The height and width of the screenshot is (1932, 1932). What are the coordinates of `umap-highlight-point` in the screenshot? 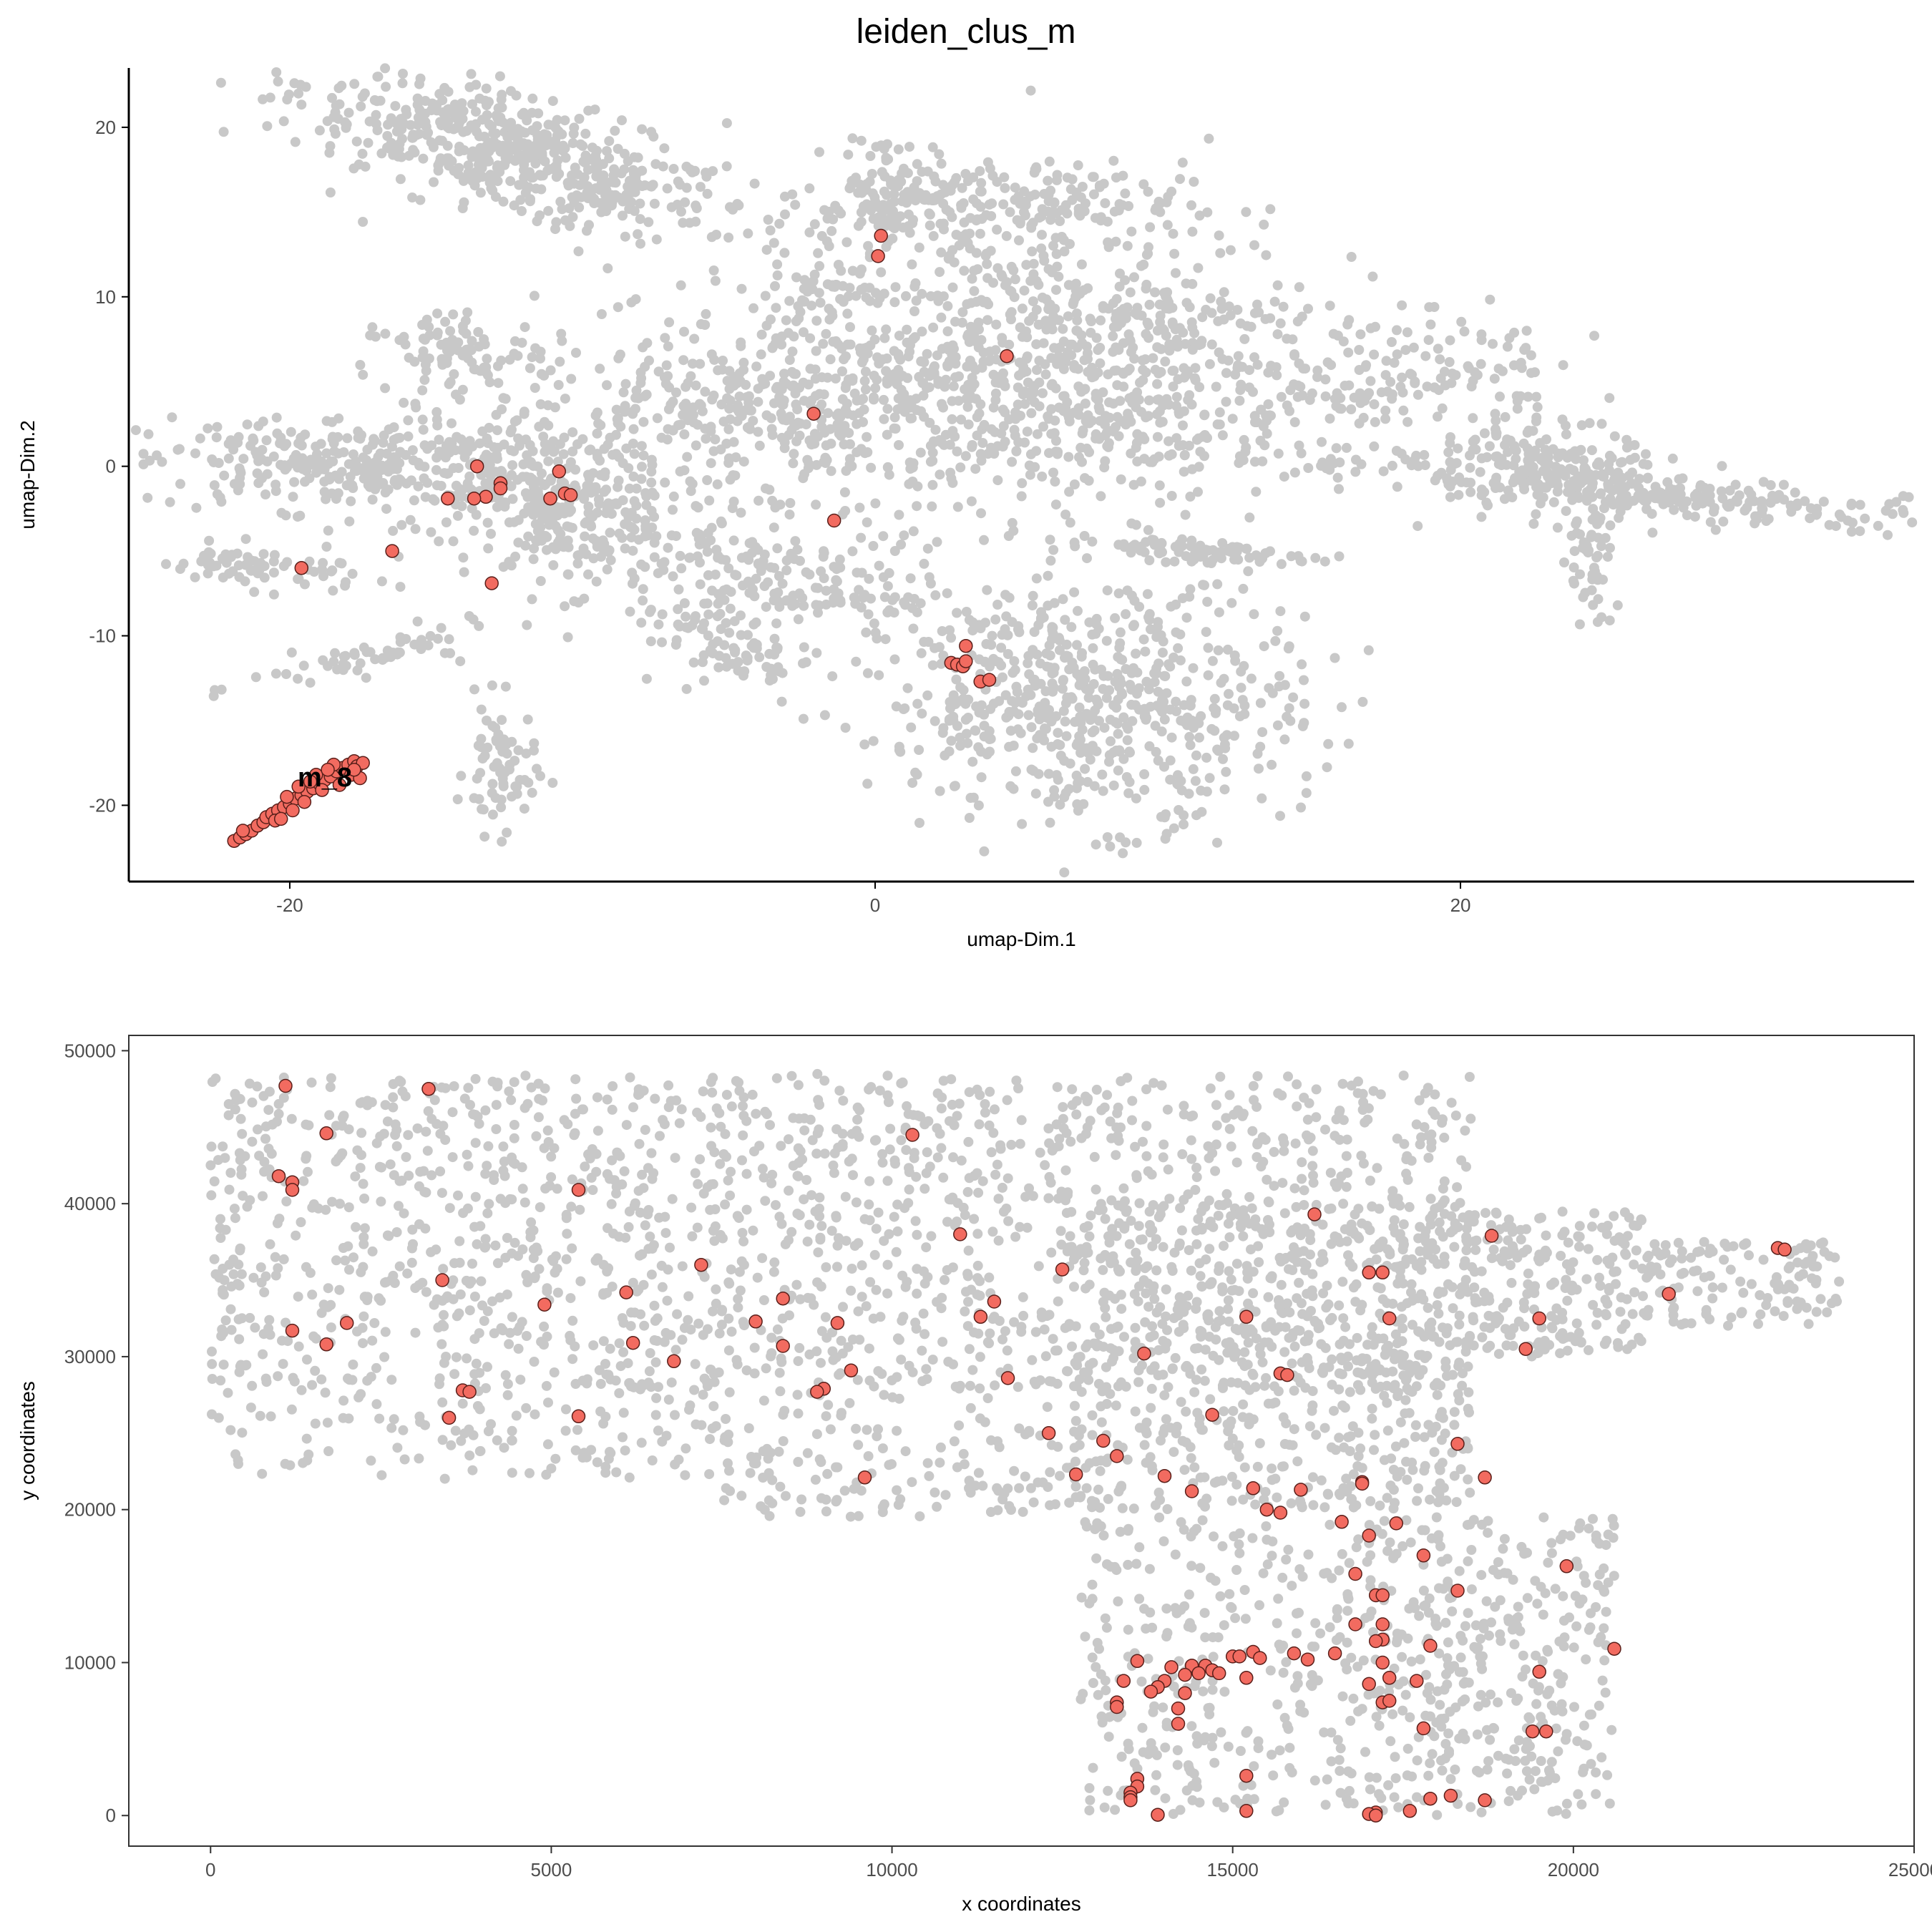 It's located at (550, 498).